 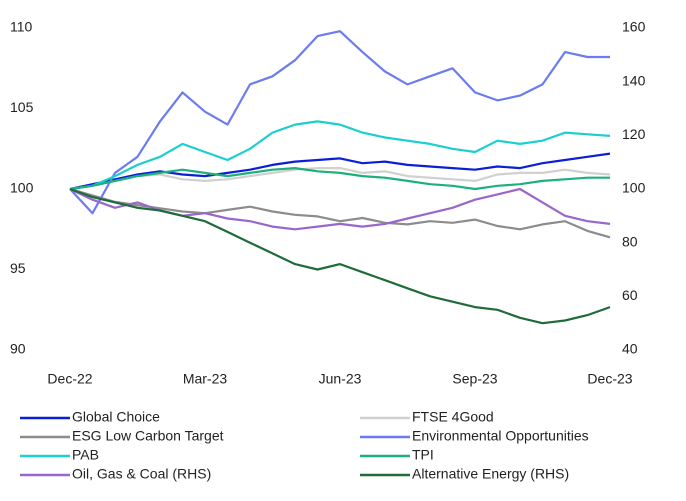 I want to click on x-tick-label: Sep-23, so click(x=474, y=379).